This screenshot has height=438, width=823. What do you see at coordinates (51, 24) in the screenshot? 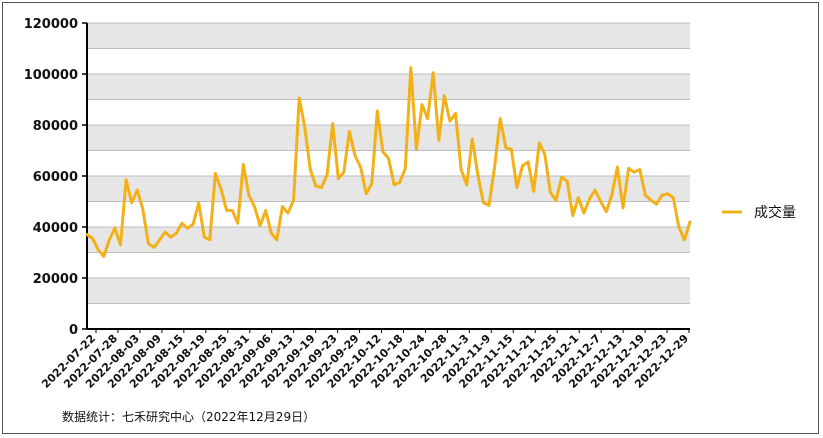
I see `y-tick-label: 120000` at bounding box center [51, 24].